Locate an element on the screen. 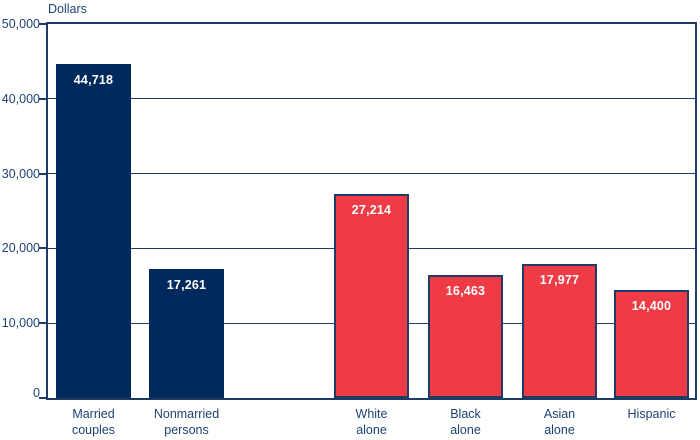 Image resolution: width=700 pixels, height=440 pixels. bar-value-label-black-alone: 16,463 is located at coordinates (465, 290).